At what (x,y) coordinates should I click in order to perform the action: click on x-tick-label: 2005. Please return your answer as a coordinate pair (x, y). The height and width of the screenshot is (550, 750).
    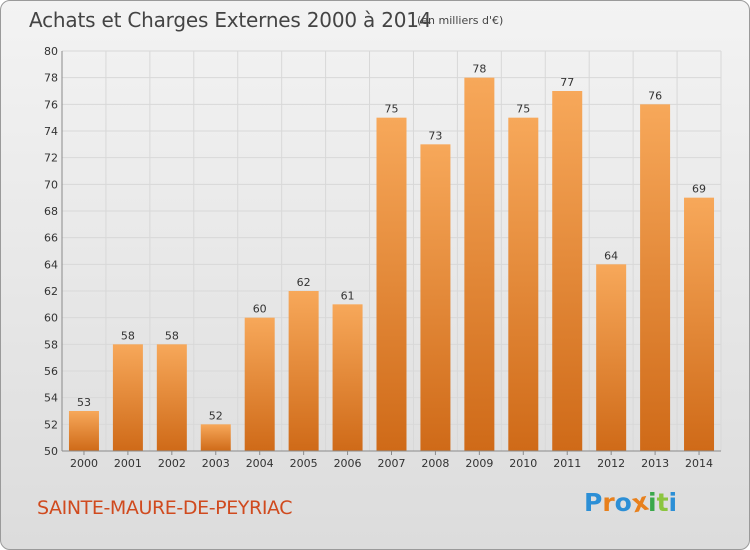
    Looking at the image, I should click on (304, 463).